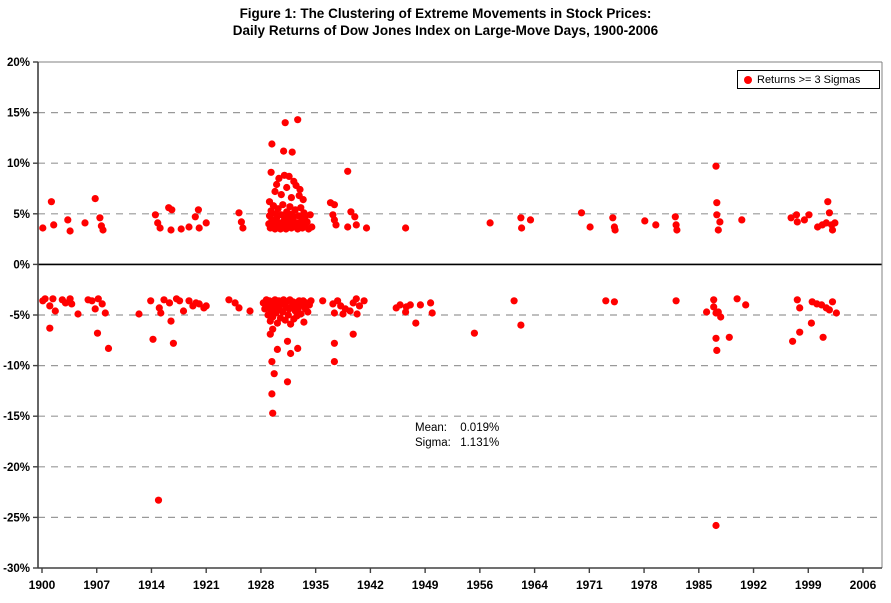 This screenshot has height=603, width=891. I want to click on y-tick-label: 10%, so click(18, 164).